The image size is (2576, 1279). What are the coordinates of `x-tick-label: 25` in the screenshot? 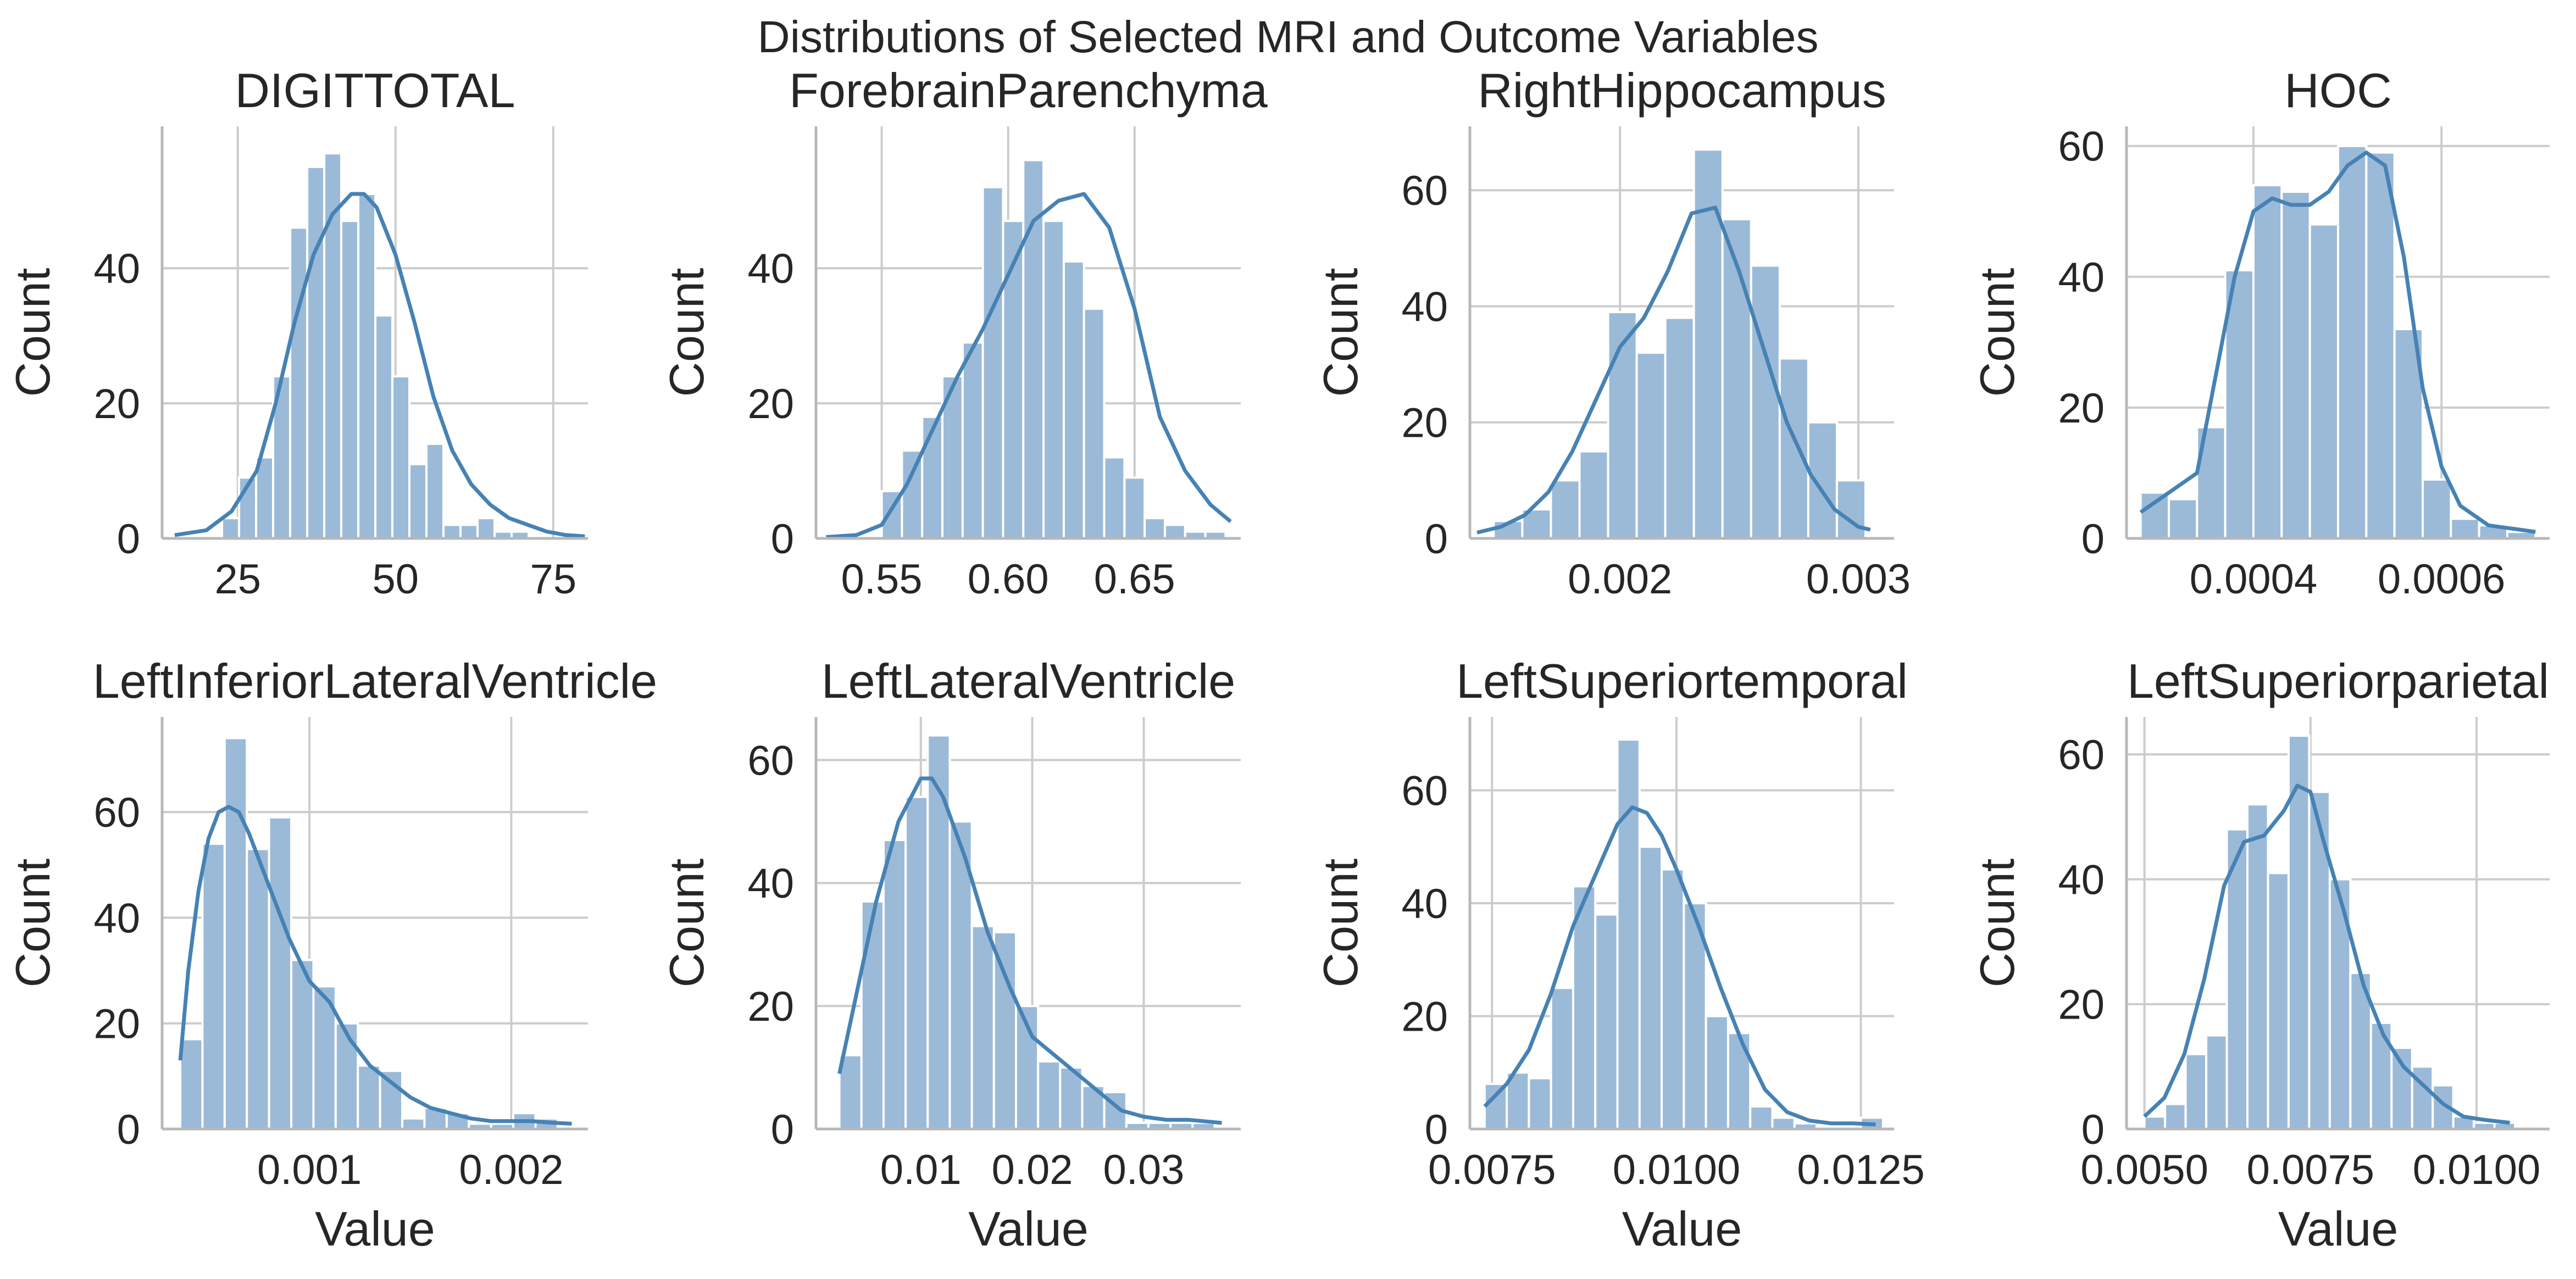 It's located at (238, 579).